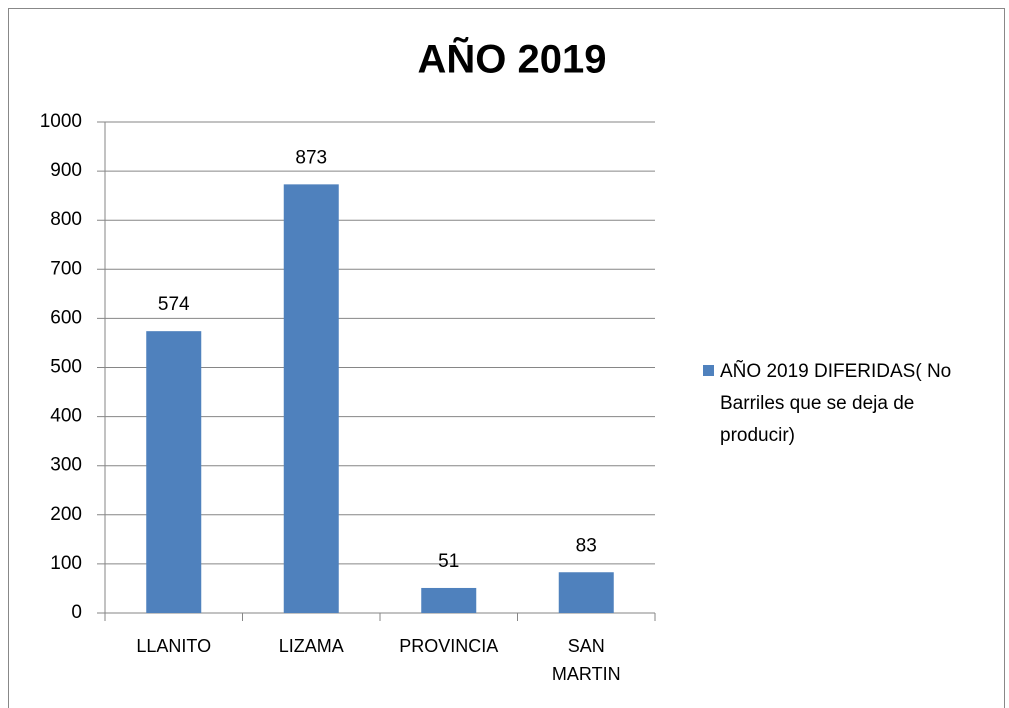 Image resolution: width=1009 pixels, height=708 pixels. Describe the element at coordinates (448, 561) in the screenshot. I see `data-label: 51` at that location.